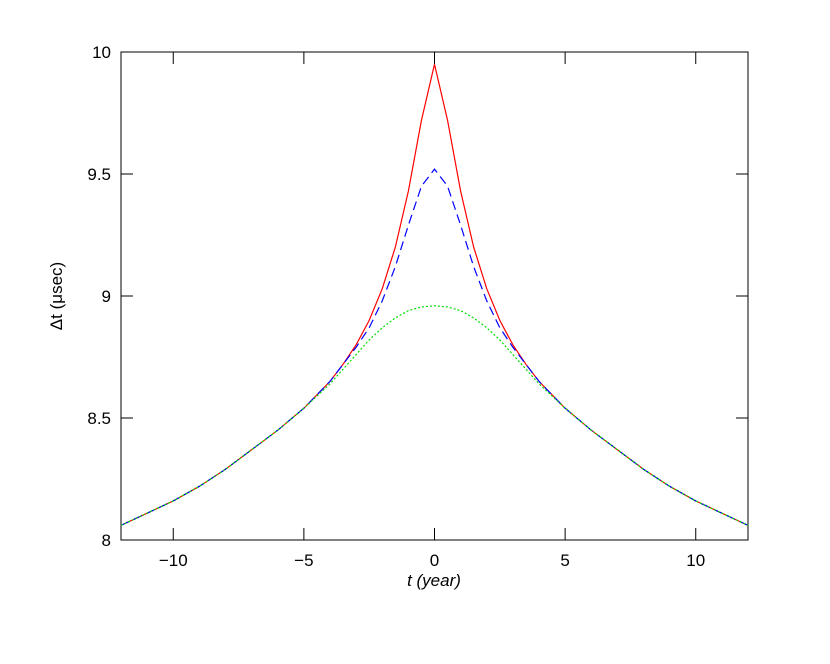  Describe the element at coordinates (56, 296) in the screenshot. I see `y-axis-label: Δt (μsec)` at that location.